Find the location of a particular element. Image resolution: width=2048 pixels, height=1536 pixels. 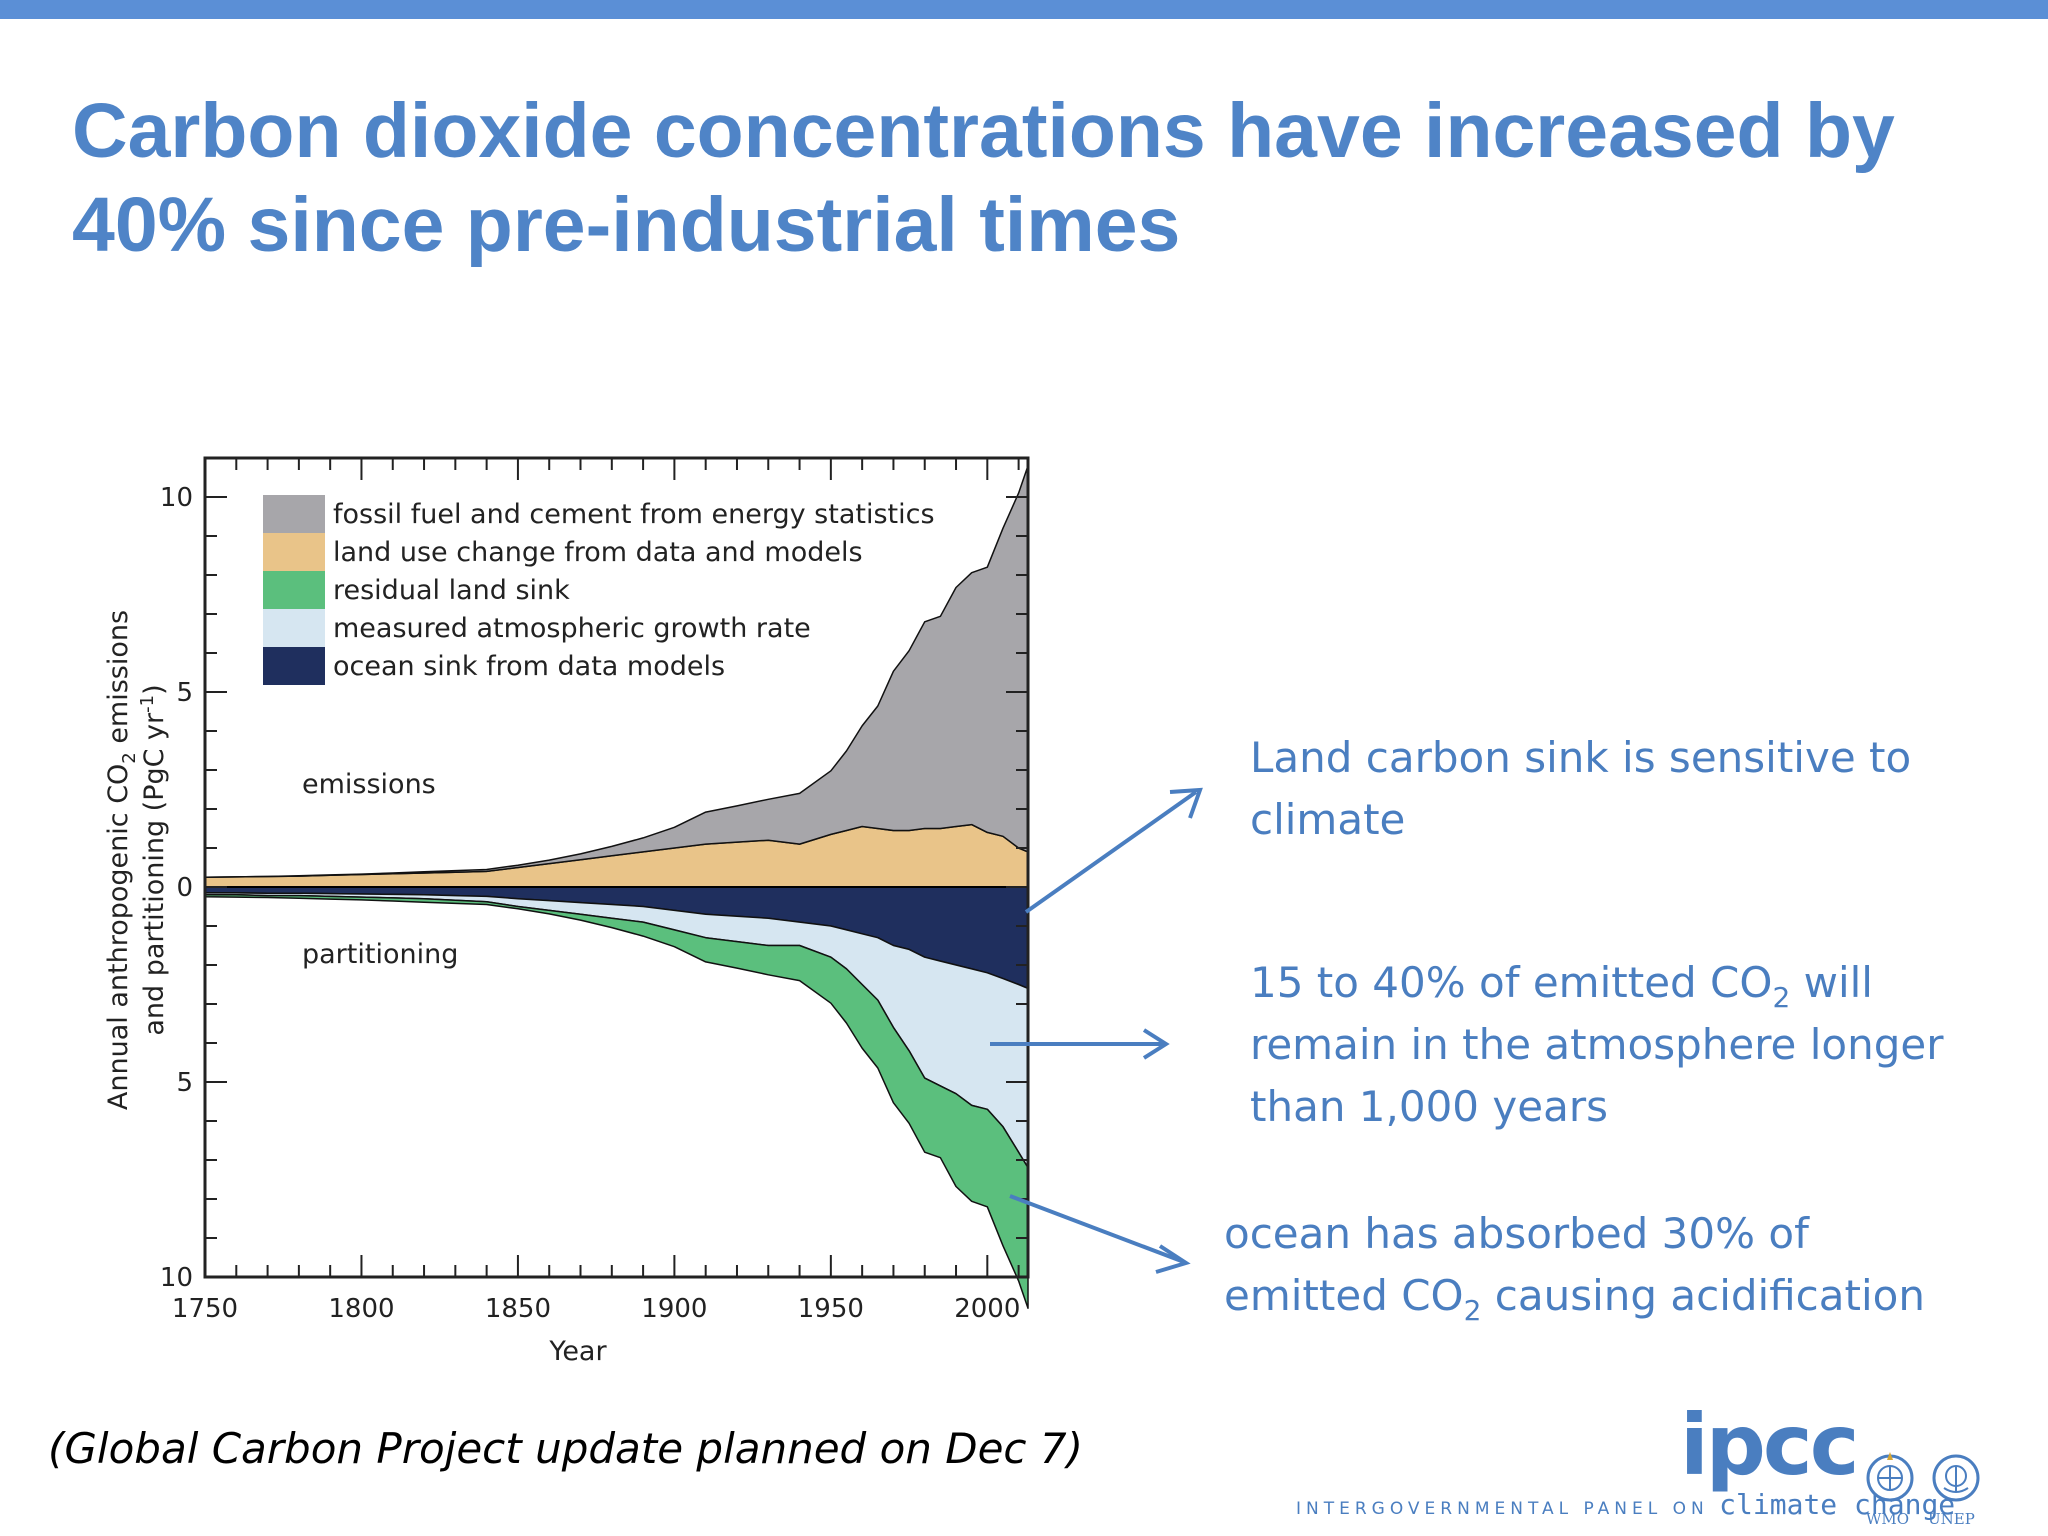

annotation-atmosphere-line2: remain in the atmosphere longer is located at coordinates (1597, 1044).